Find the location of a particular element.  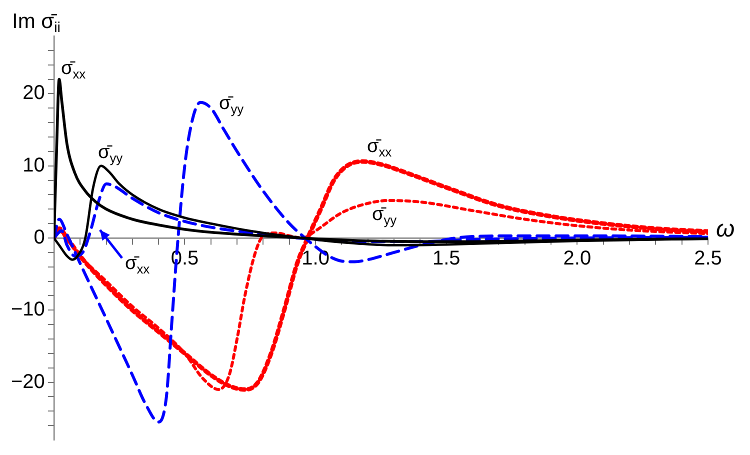

x-axis-title: ω is located at coordinates (725, 229).